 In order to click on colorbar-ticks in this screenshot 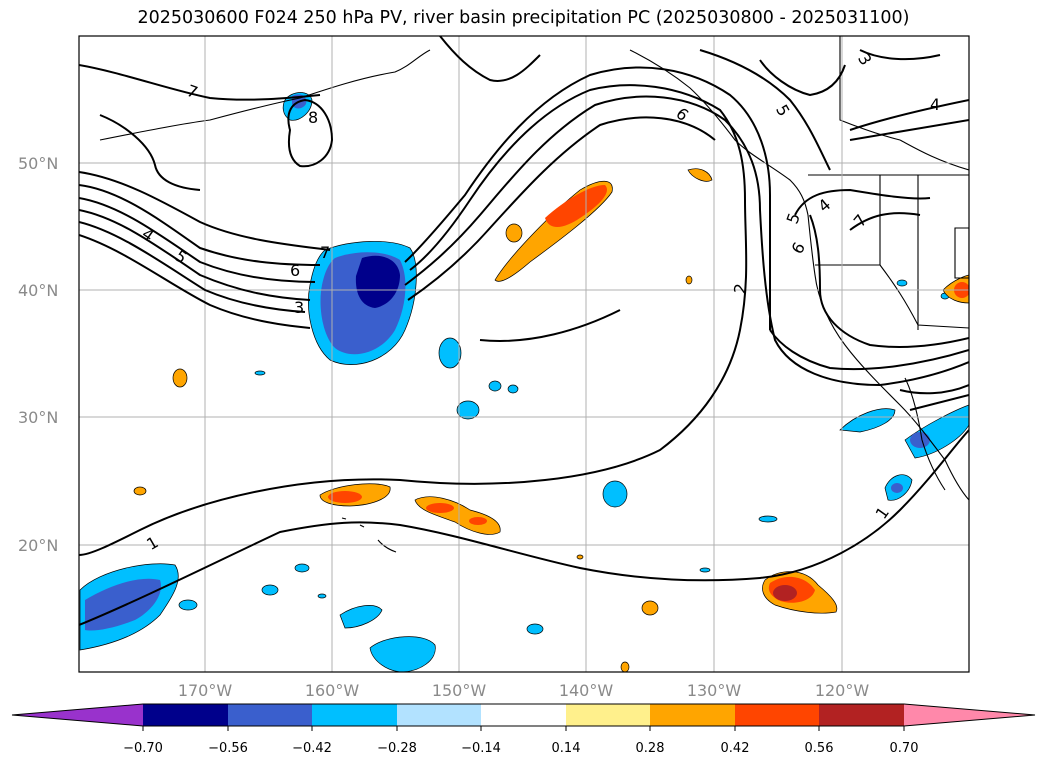, I will do `click(523, 728)`.